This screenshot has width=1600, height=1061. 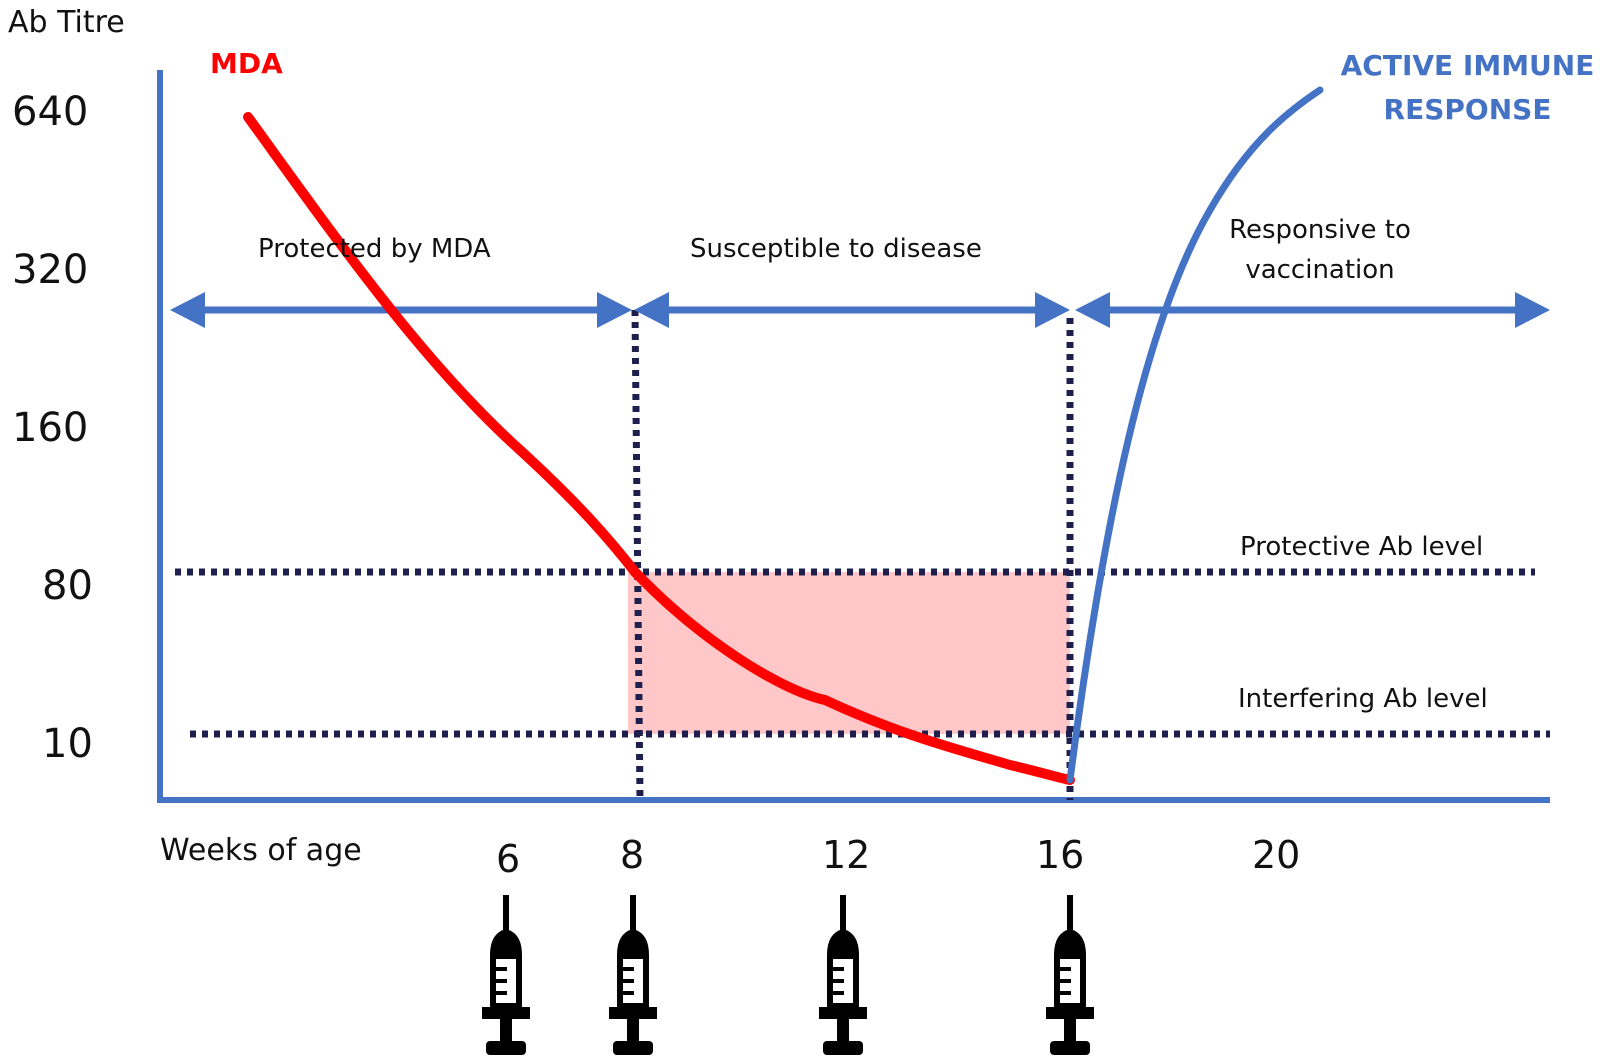 I want to click on active-immune-label: ACTIVE IMMUNE RESPONSE, so click(x=1467, y=88).